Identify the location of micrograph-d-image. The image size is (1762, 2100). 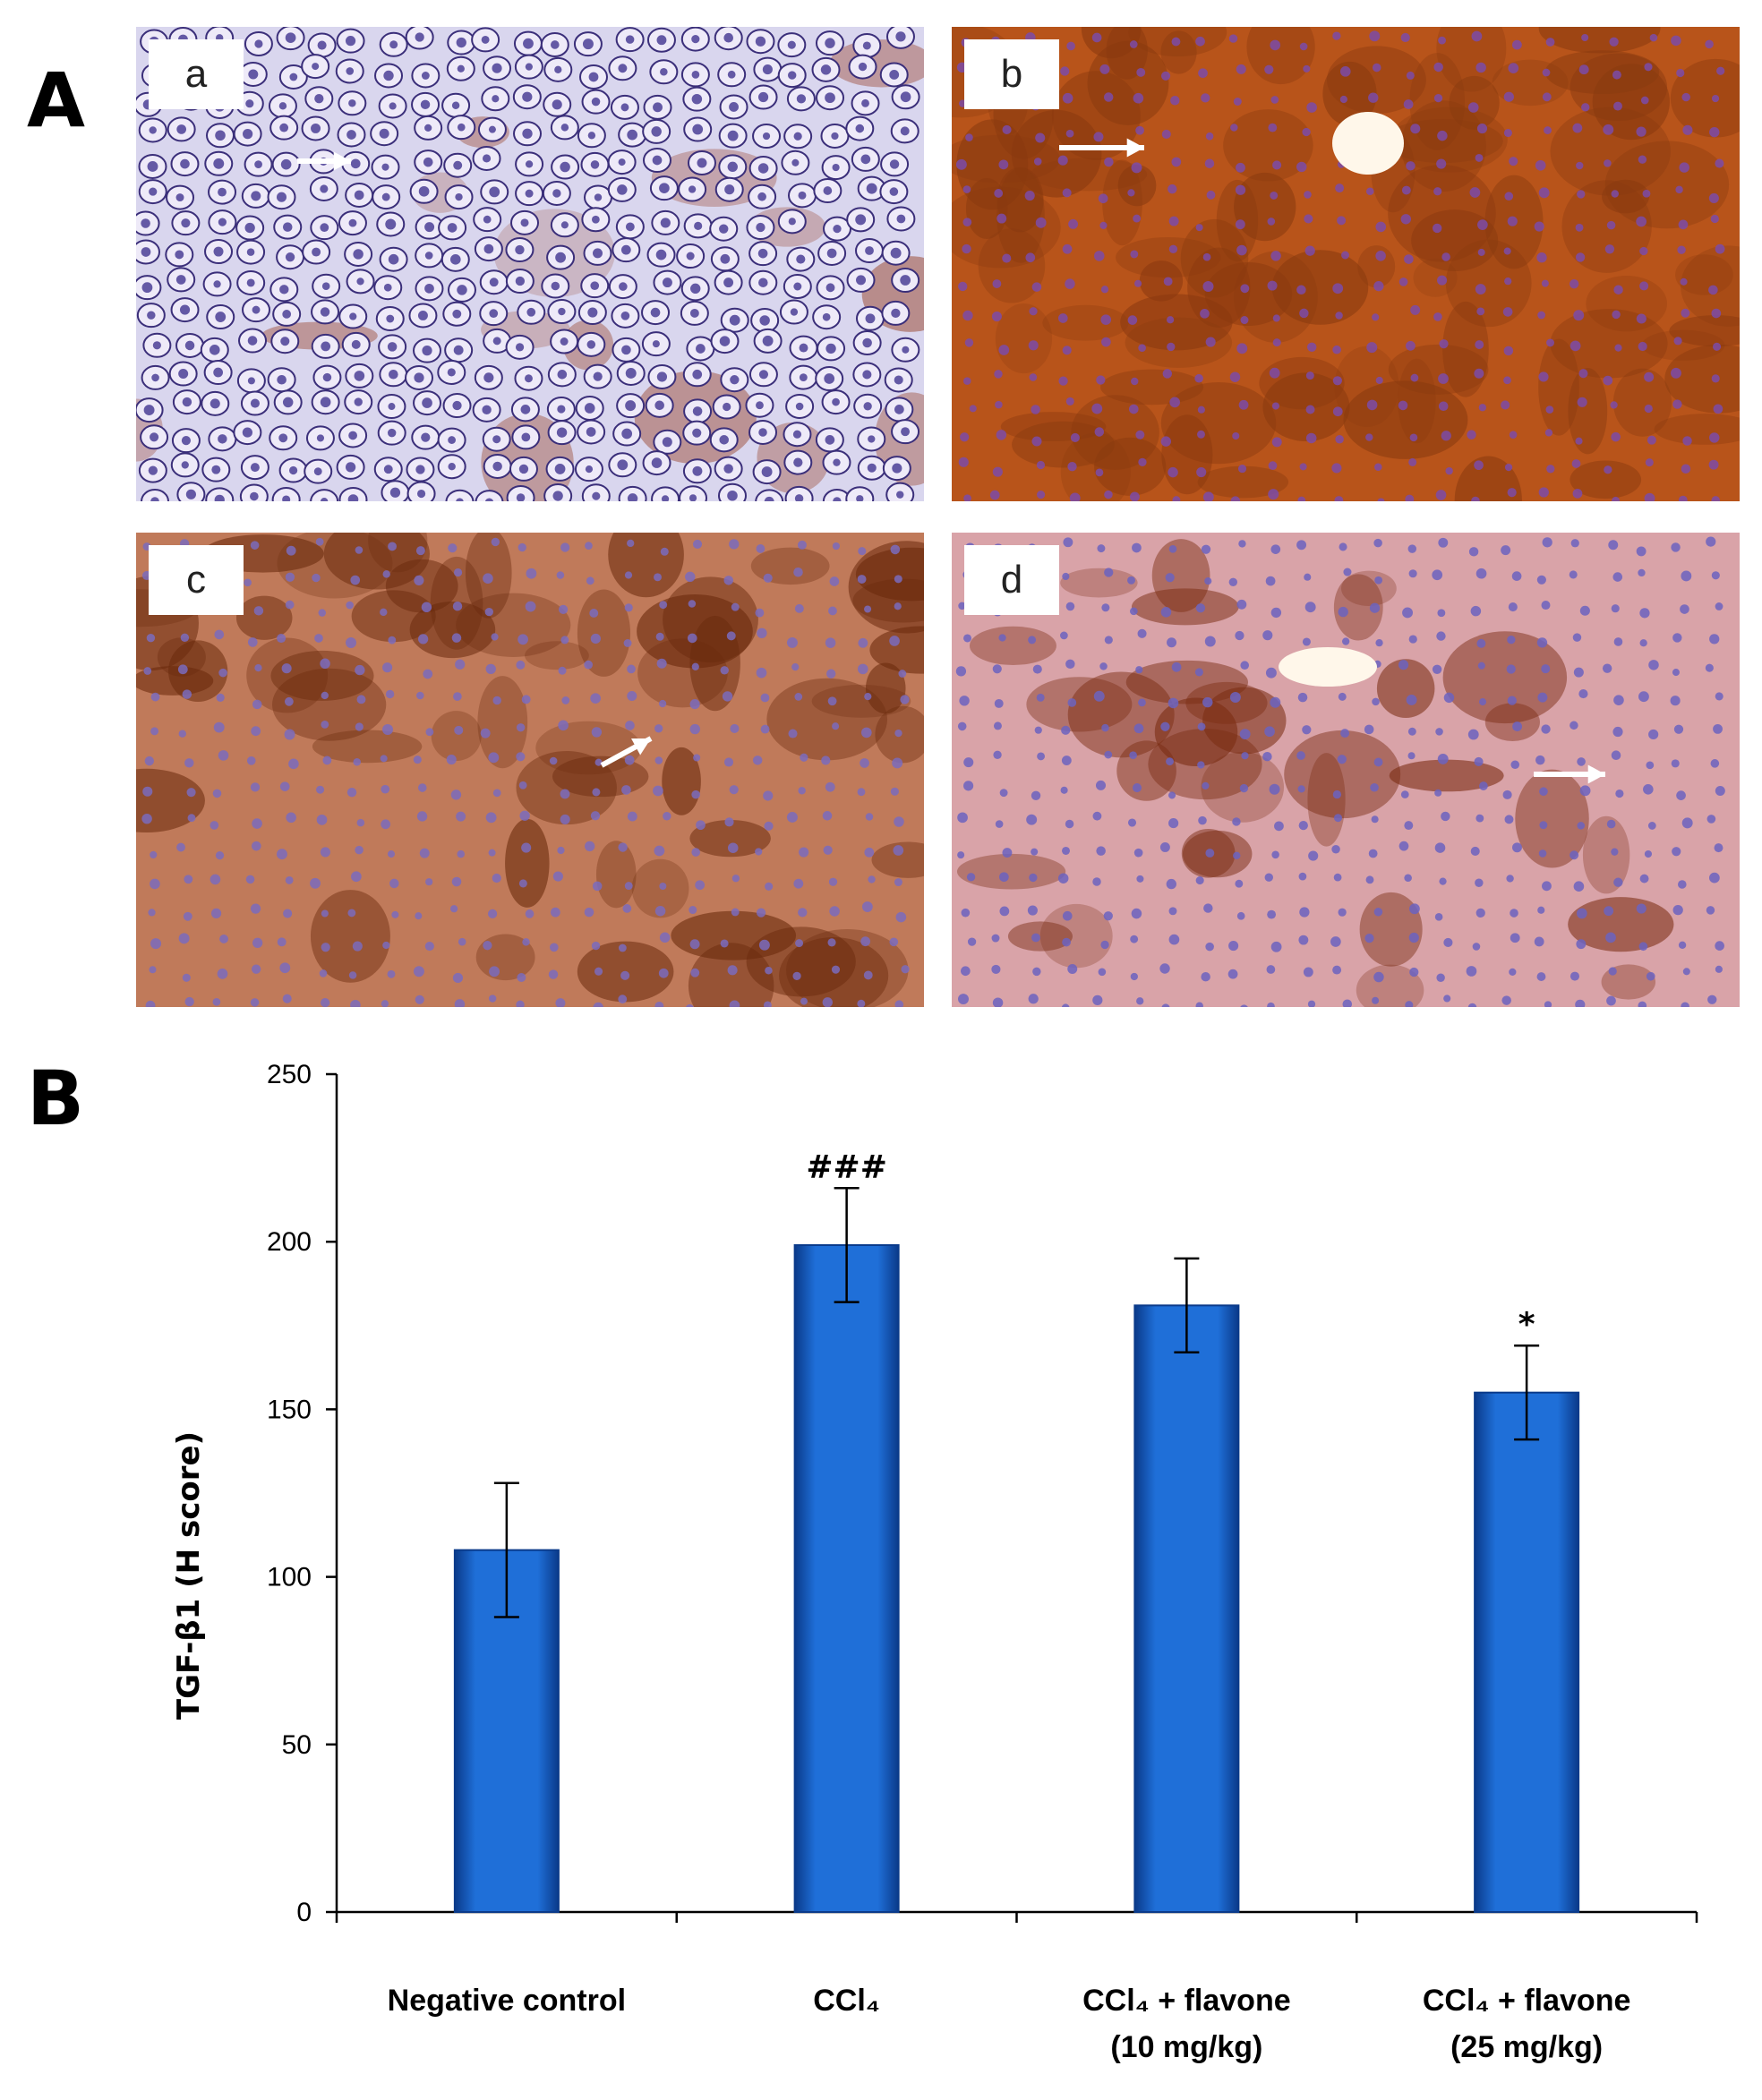
(1346, 770).